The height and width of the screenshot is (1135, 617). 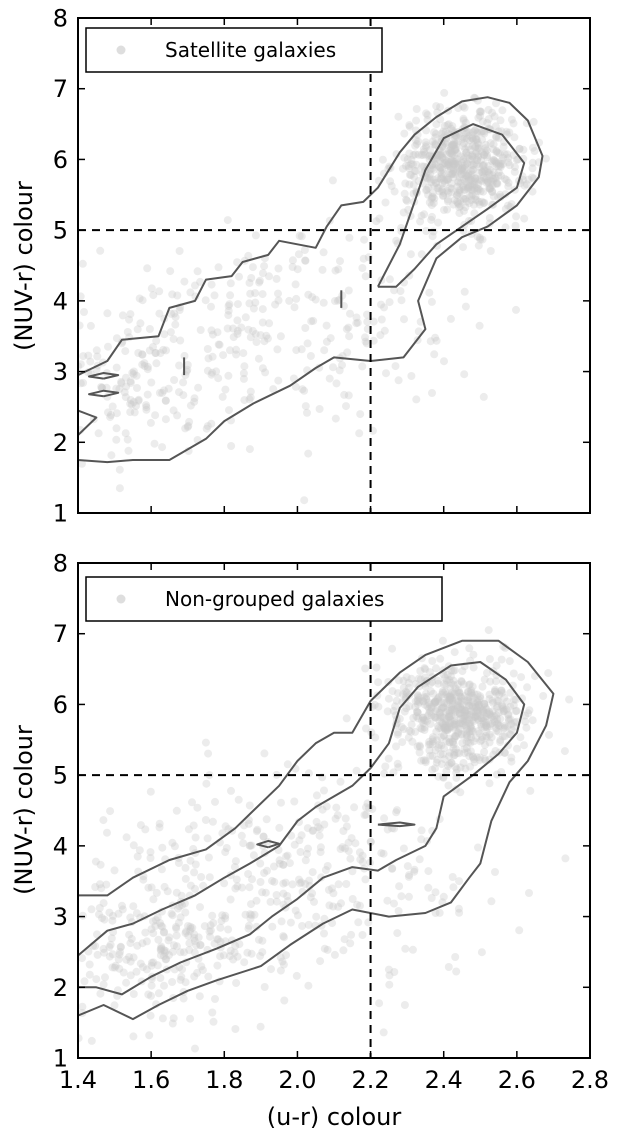 What do you see at coordinates (24, 810) in the screenshot?
I see `y-axis-label: (NUV-r) colour` at bounding box center [24, 810].